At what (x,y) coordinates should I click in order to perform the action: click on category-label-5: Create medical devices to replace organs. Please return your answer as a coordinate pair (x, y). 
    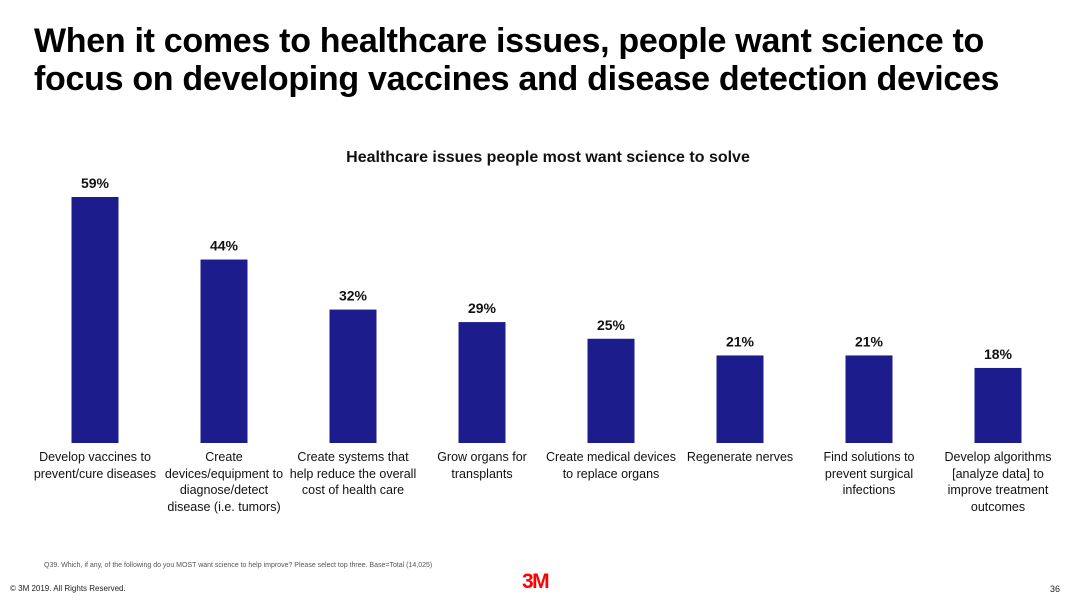
    Looking at the image, I should click on (611, 465).